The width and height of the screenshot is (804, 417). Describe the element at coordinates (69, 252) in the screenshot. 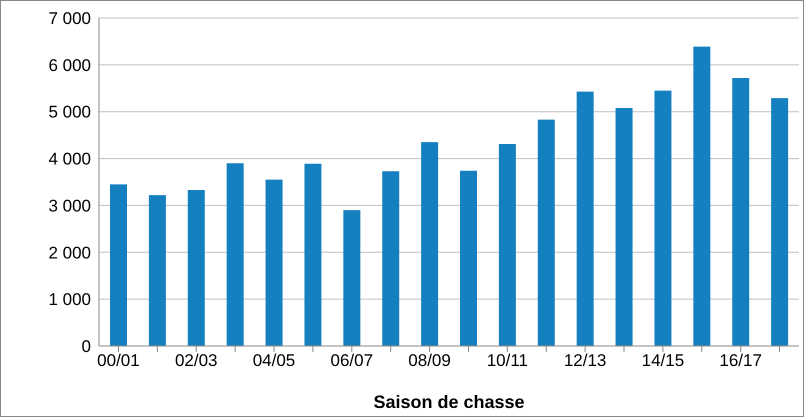

I see `y-tick-label: 2 000` at that location.